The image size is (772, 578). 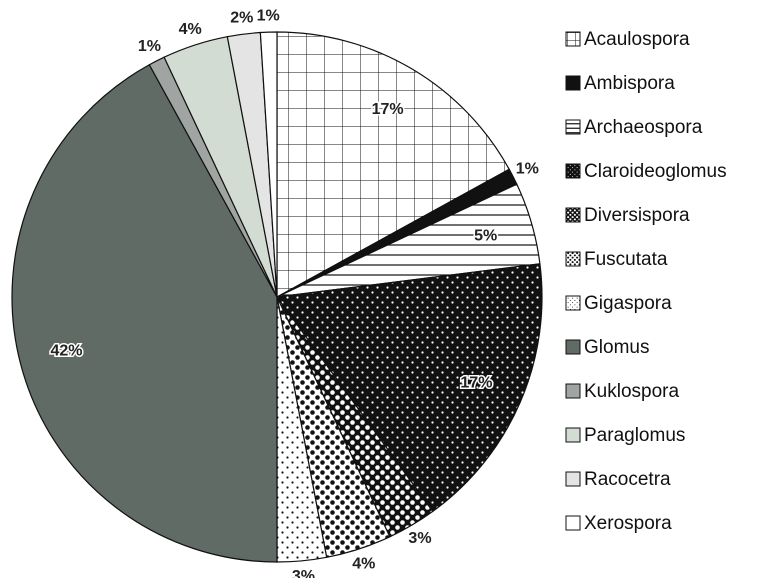 I want to click on legend-label: Paraglomus, so click(x=634, y=435).